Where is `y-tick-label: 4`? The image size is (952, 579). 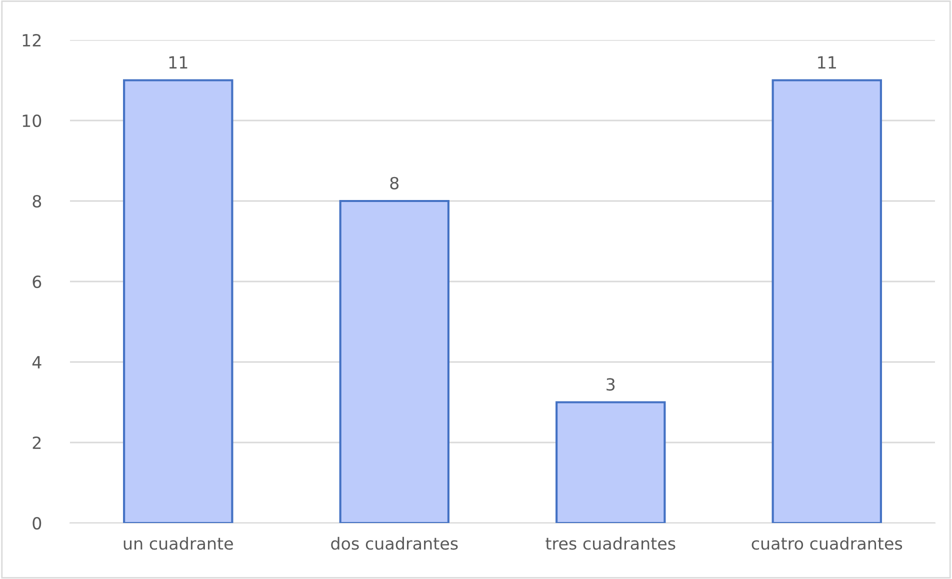
y-tick-label: 4 is located at coordinates (37, 362).